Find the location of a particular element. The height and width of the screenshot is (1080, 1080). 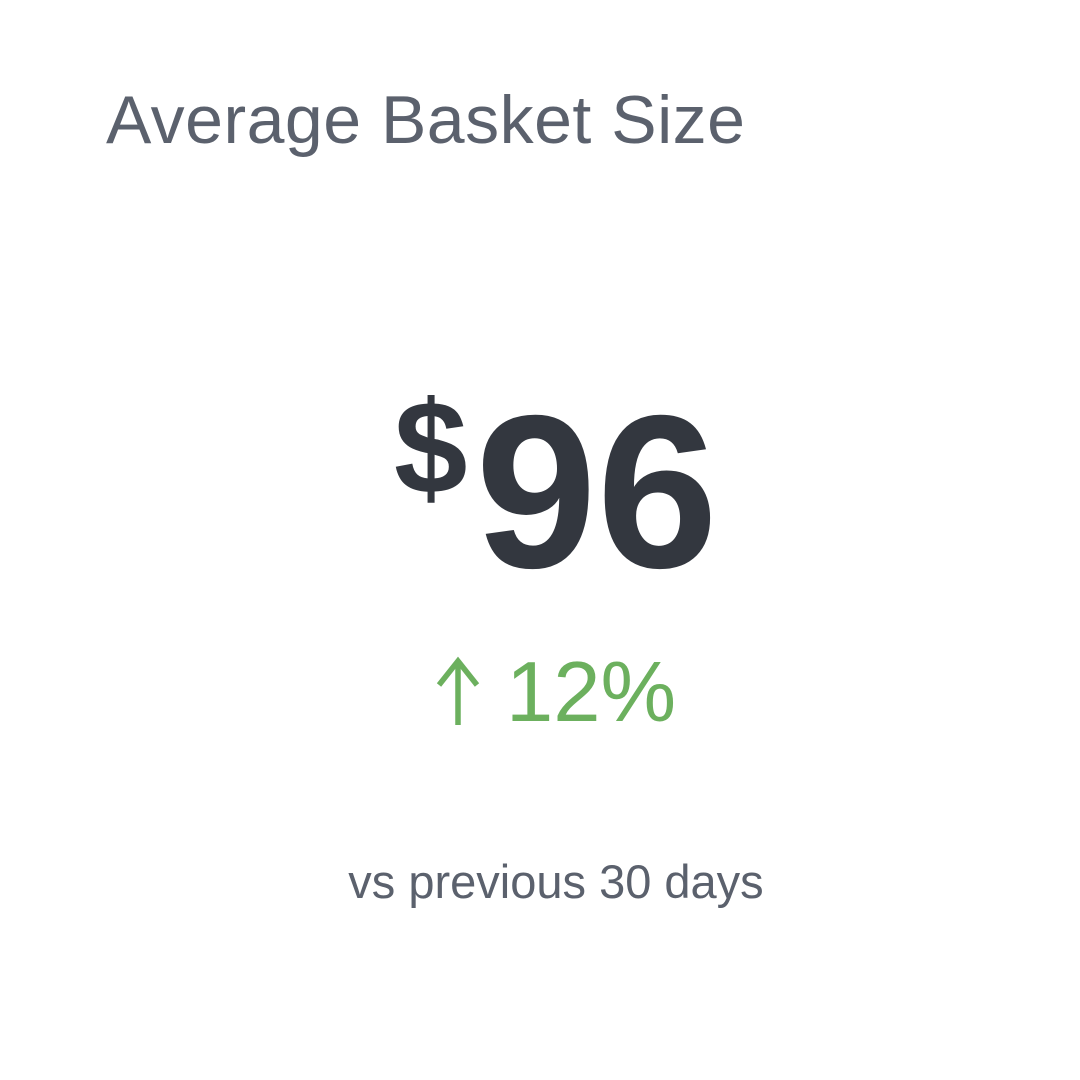

kpi-change: 12% is located at coordinates (556, 692).